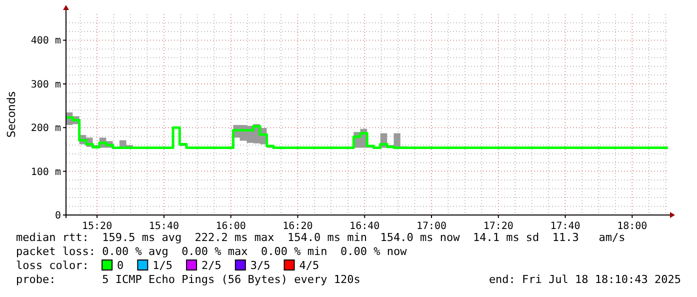 Image resolution: width=697 pixels, height=297 pixels. What do you see at coordinates (632, 226) in the screenshot?
I see `x-tick-label: 18:00` at bounding box center [632, 226].